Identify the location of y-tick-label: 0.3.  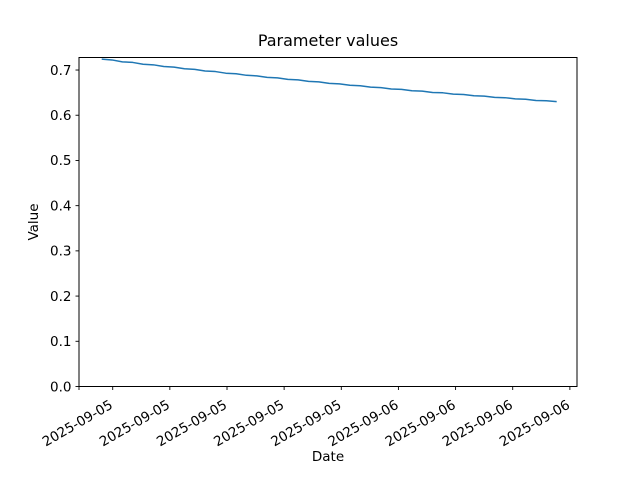
(60, 252).